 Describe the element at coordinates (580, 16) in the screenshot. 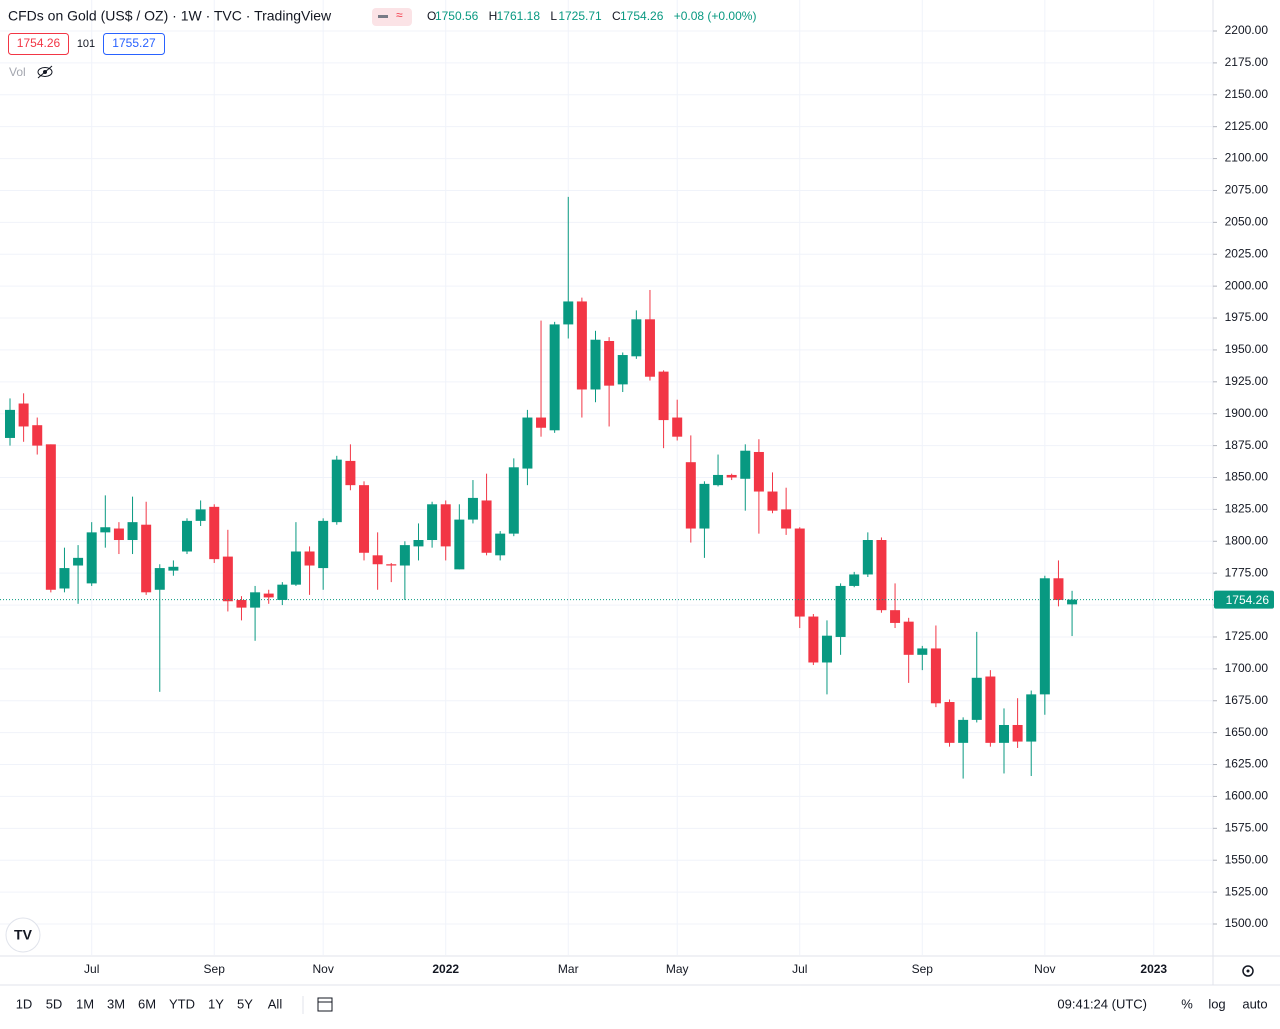

I see `ohlc-value: 1725.71` at that location.